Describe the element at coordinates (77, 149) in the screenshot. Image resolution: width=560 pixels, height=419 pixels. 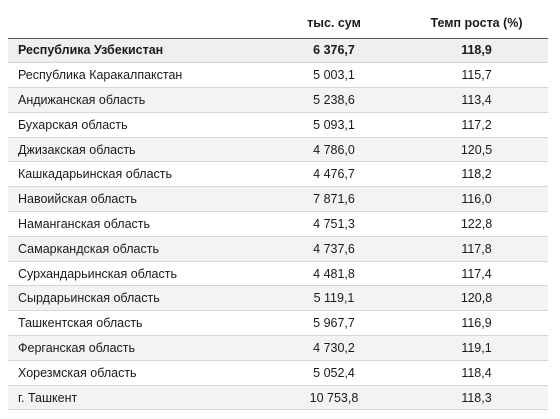
I see `cell-region: Джизакская область` at that location.